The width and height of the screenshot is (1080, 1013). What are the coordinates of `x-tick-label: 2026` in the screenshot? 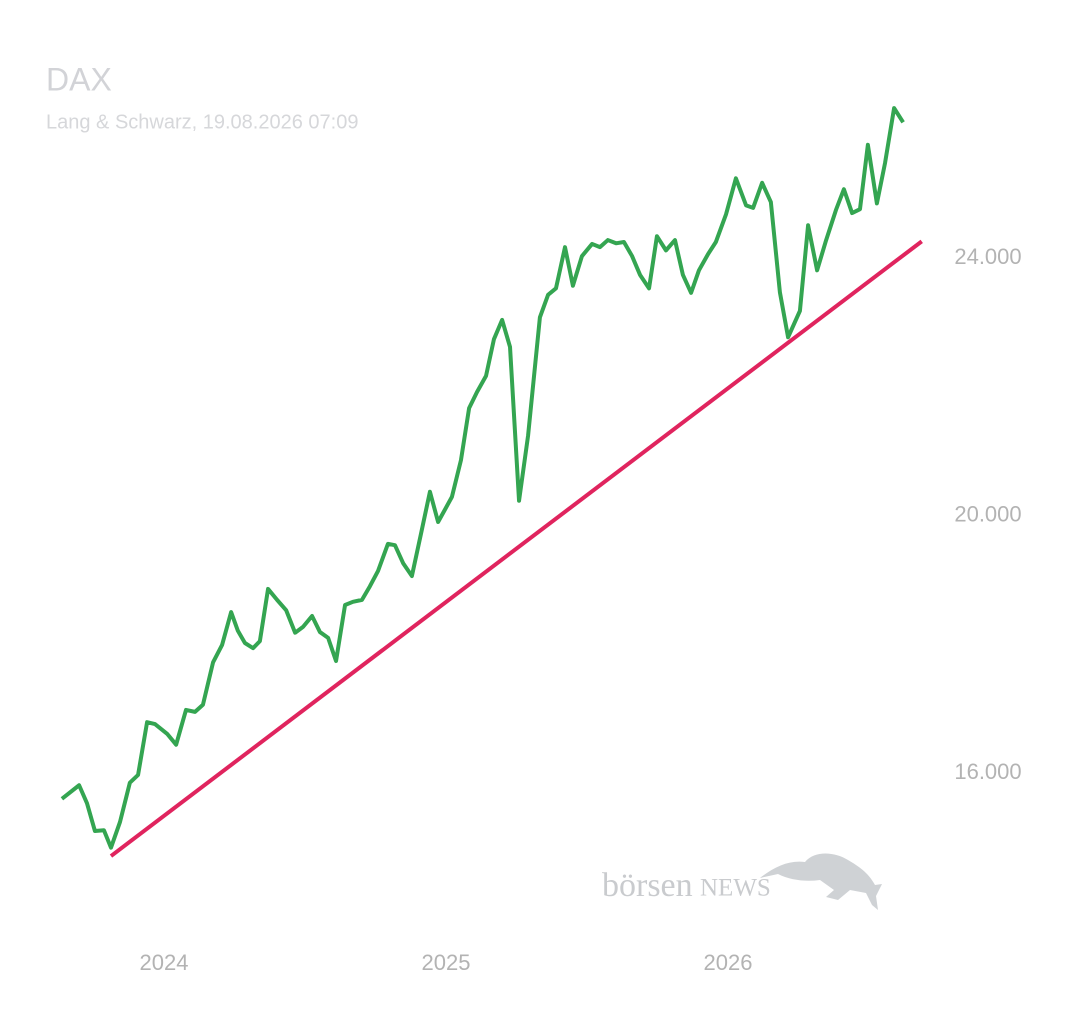 It's located at (728, 962).